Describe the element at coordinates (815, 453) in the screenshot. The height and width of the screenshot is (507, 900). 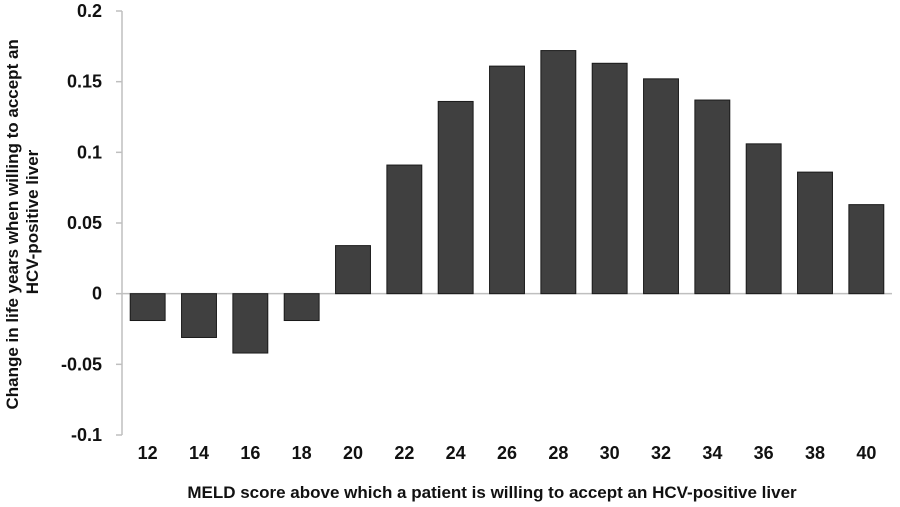
I see `x-tick-label: 38` at that location.